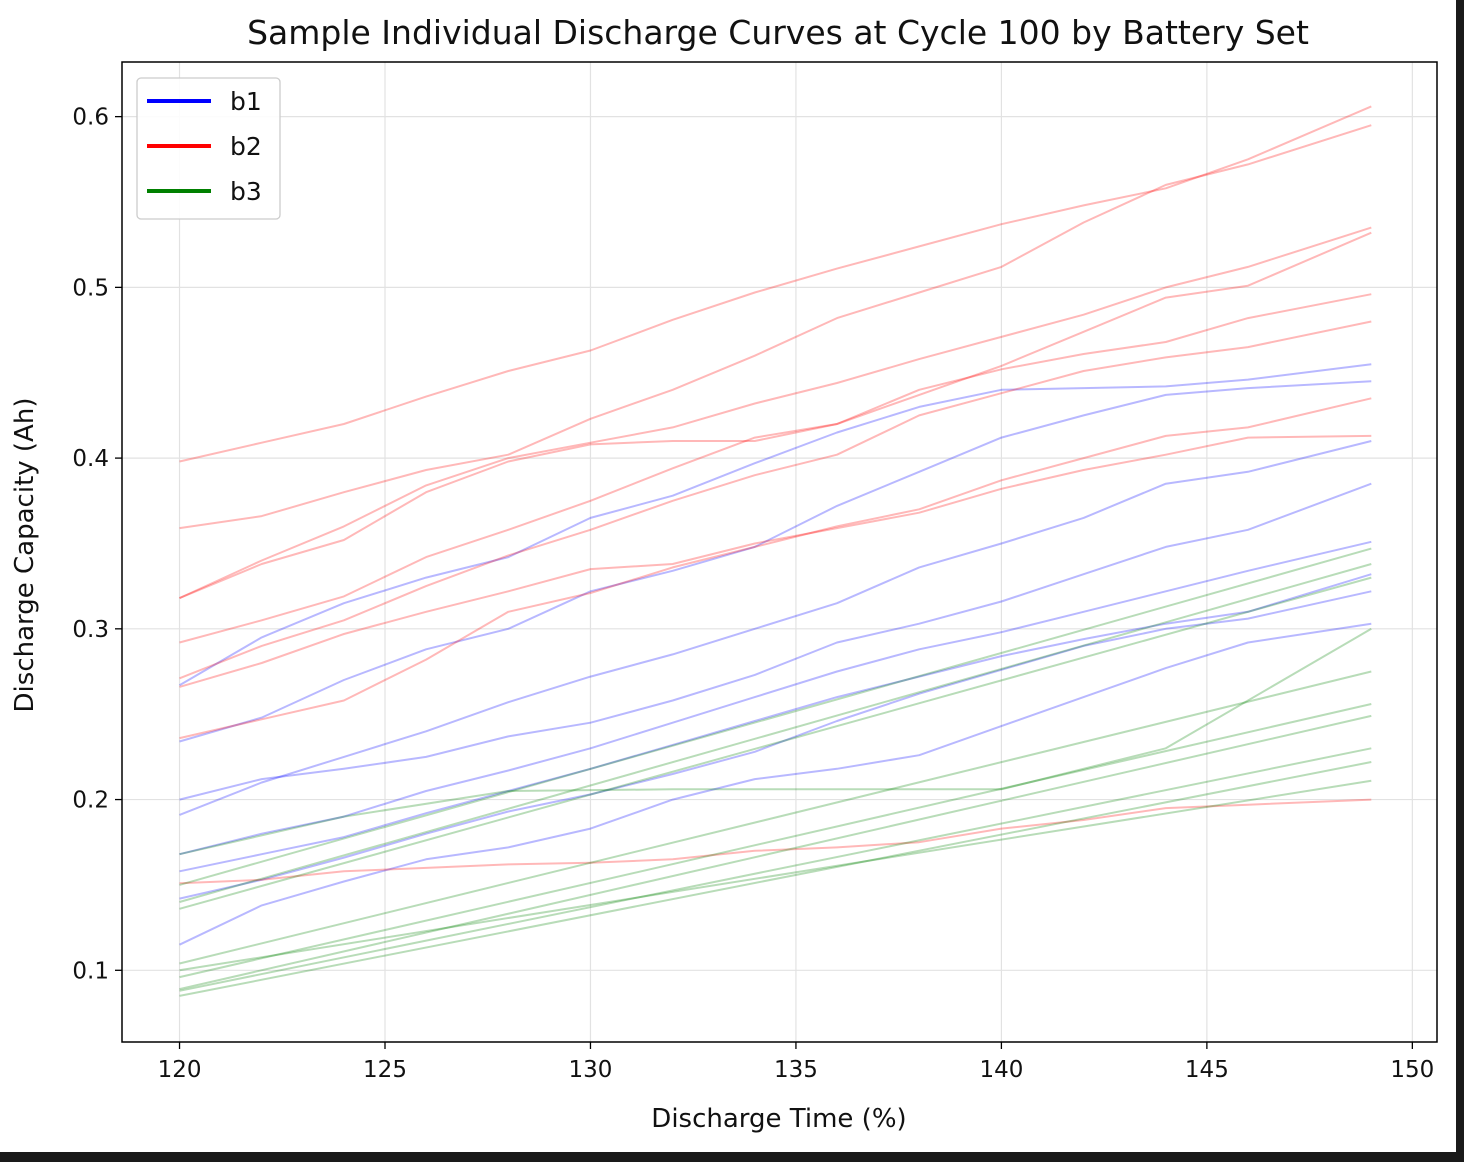  Describe the element at coordinates (385, 1070) in the screenshot. I see `x-tick-label: 125` at that location.